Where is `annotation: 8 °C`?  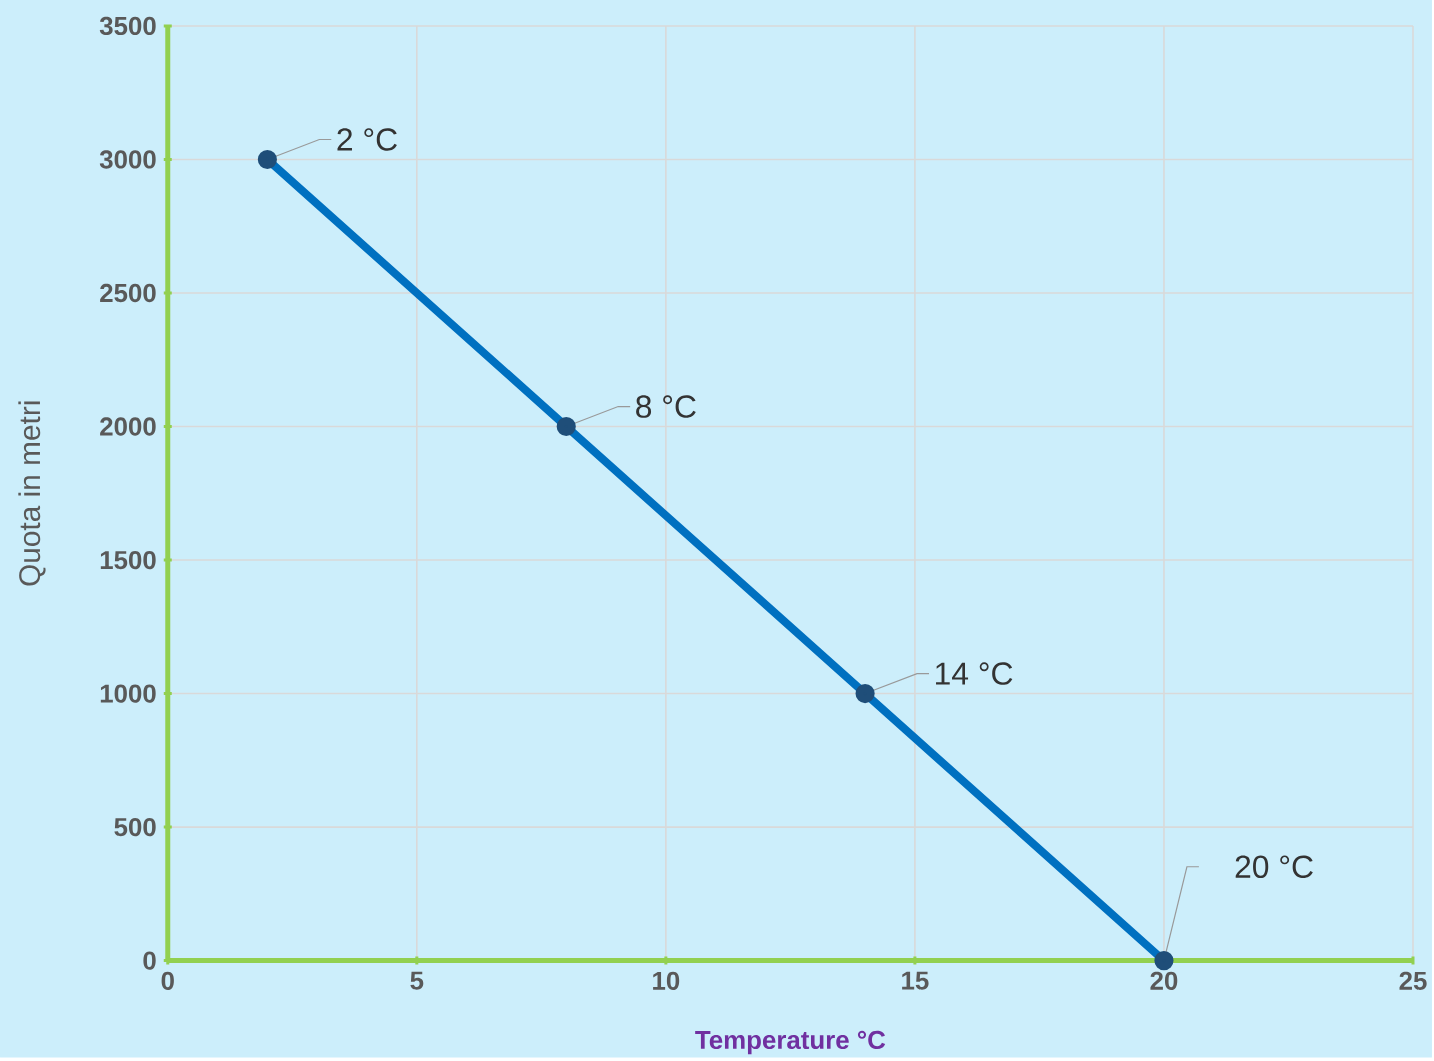
annotation: 8 °C is located at coordinates (666, 406).